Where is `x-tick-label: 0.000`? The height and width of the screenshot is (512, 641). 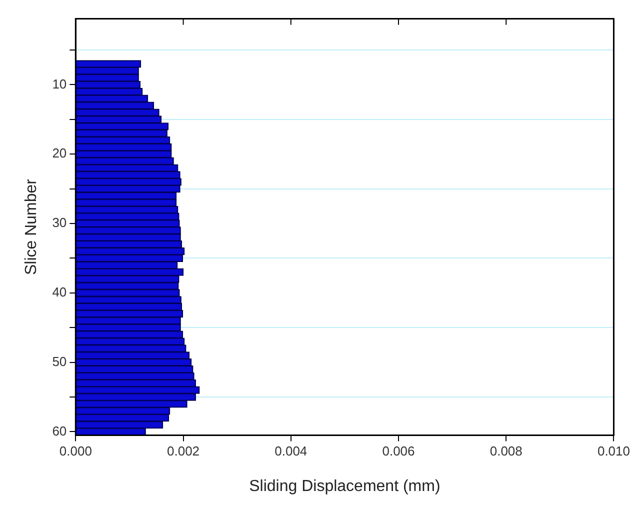 x-tick-label: 0.000 is located at coordinates (75, 451).